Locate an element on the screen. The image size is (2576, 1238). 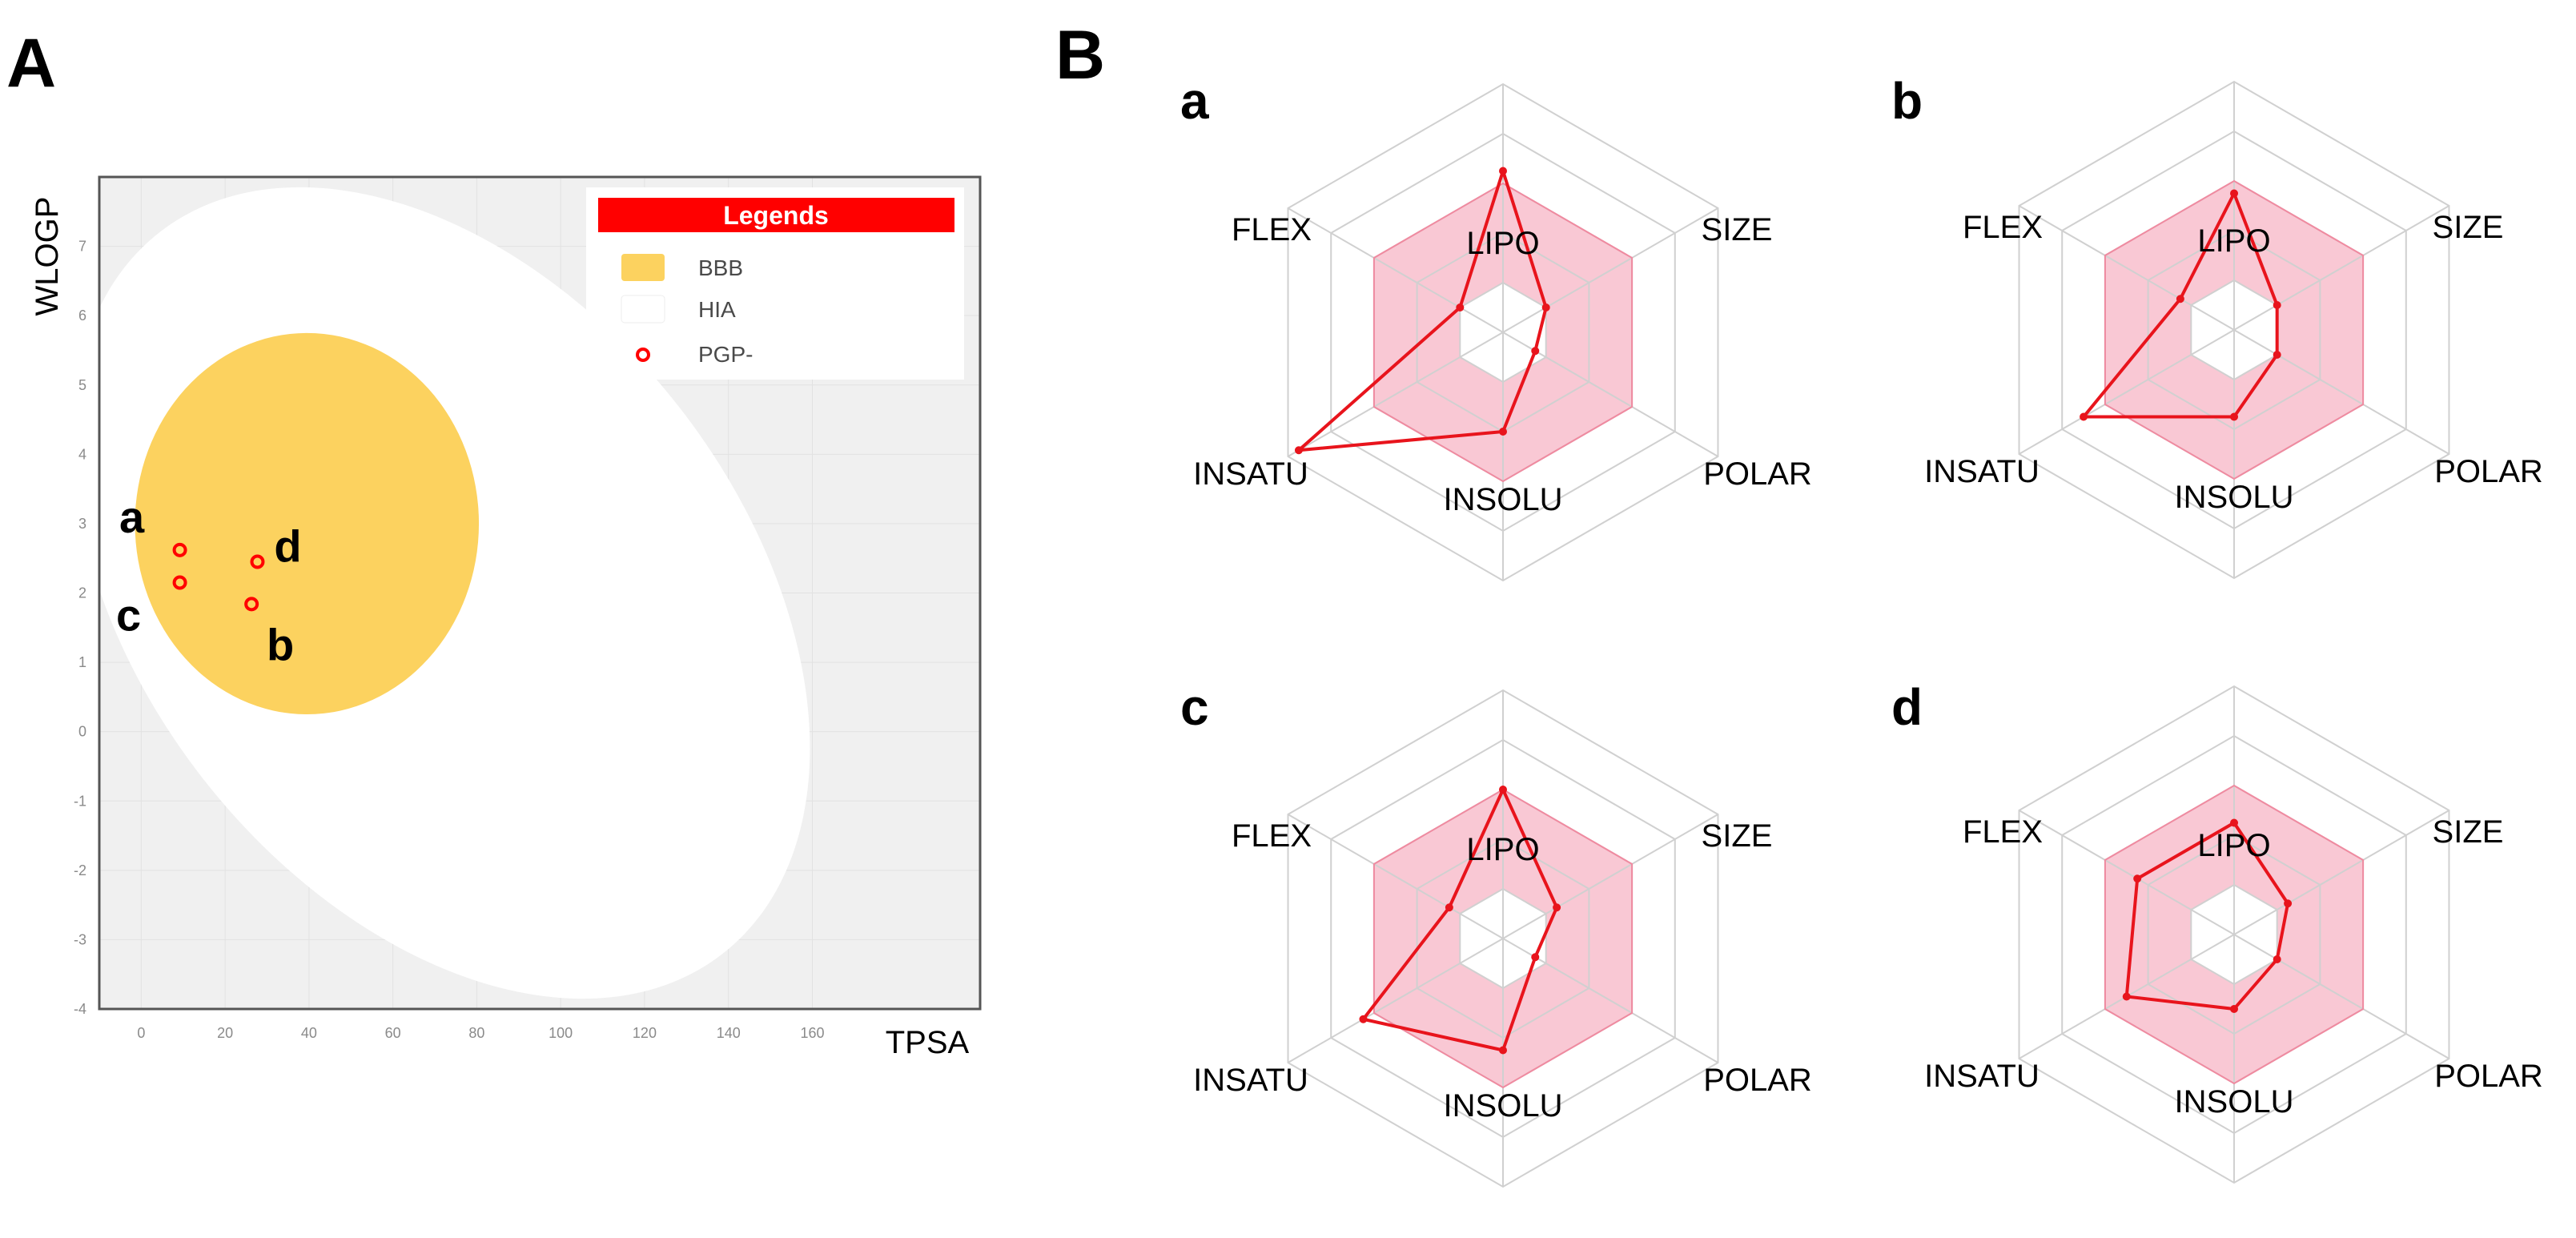
radar-a: LIPO SIZE POLAR INSOLU INSATU FLEX a is located at coordinates (1496, 327).